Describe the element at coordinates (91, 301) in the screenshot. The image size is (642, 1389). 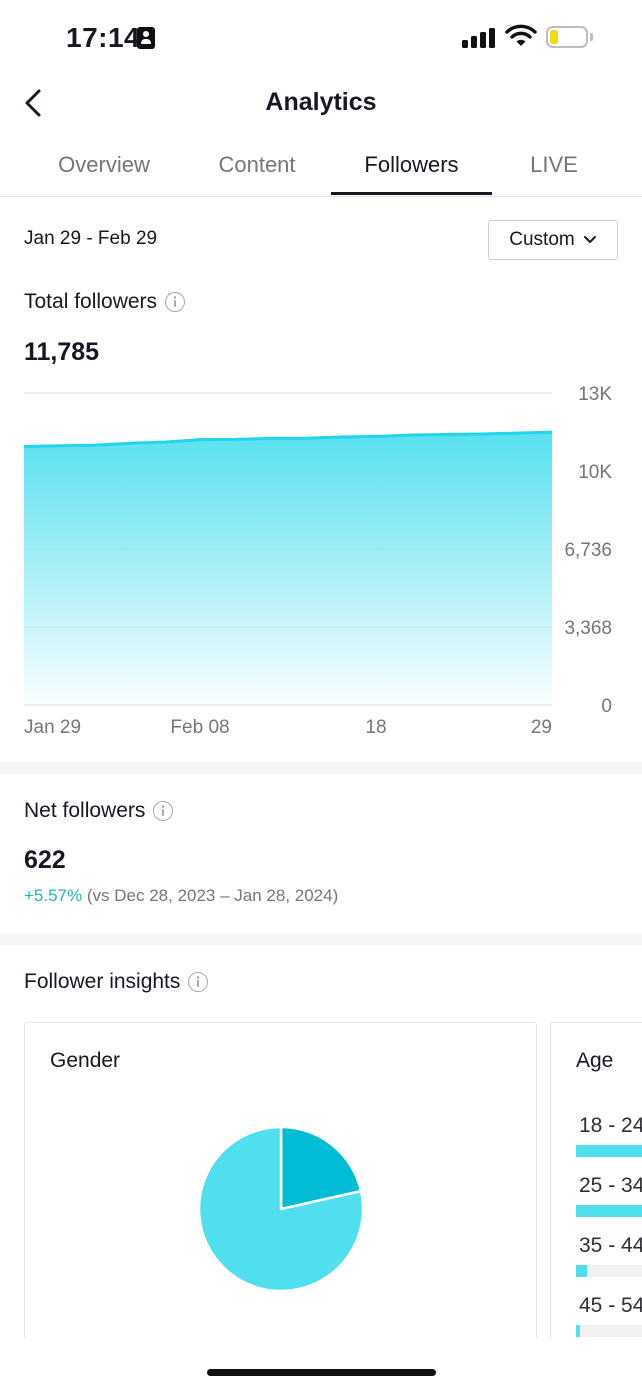
I see `total-followers-label: Total followers` at that location.